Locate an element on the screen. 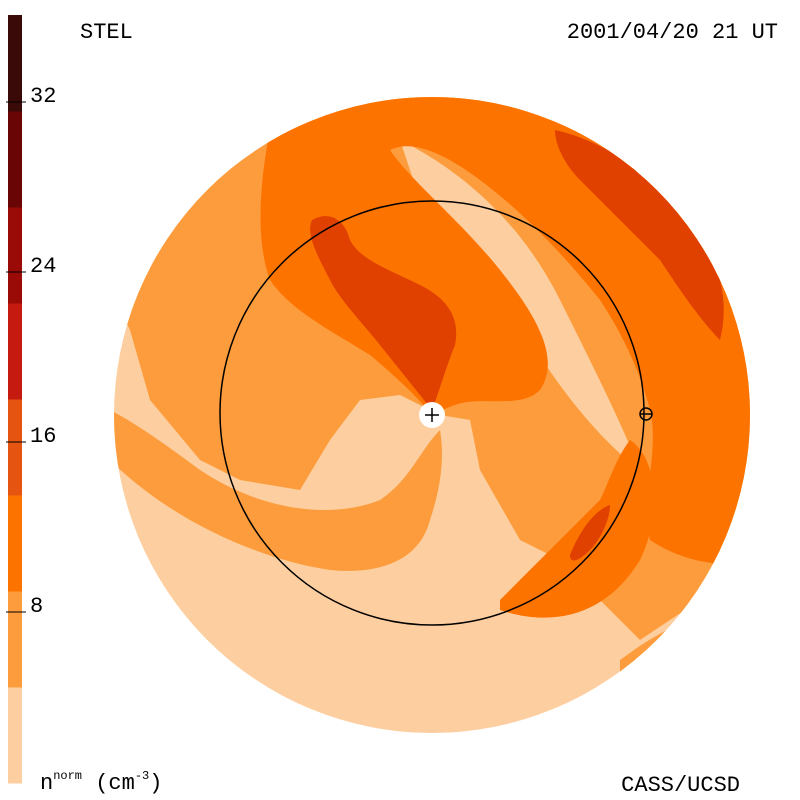 The image size is (800, 800). unit-symbol: n is located at coordinates (47, 783).